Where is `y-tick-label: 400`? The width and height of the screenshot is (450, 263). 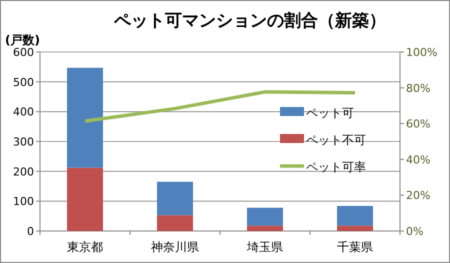 y-tick-label: 400 is located at coordinates (23, 112).